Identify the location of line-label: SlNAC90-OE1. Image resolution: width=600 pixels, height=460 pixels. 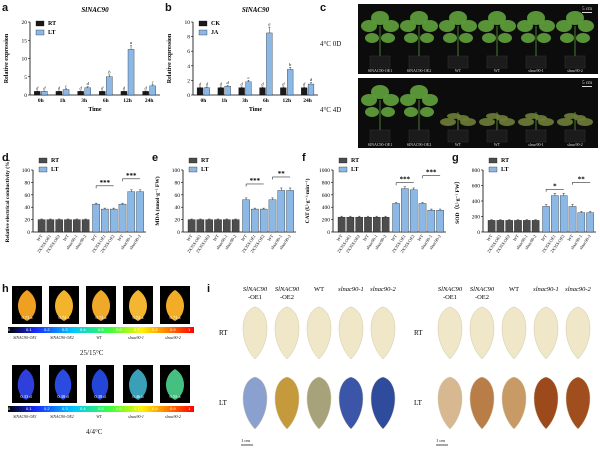
(25, 337).